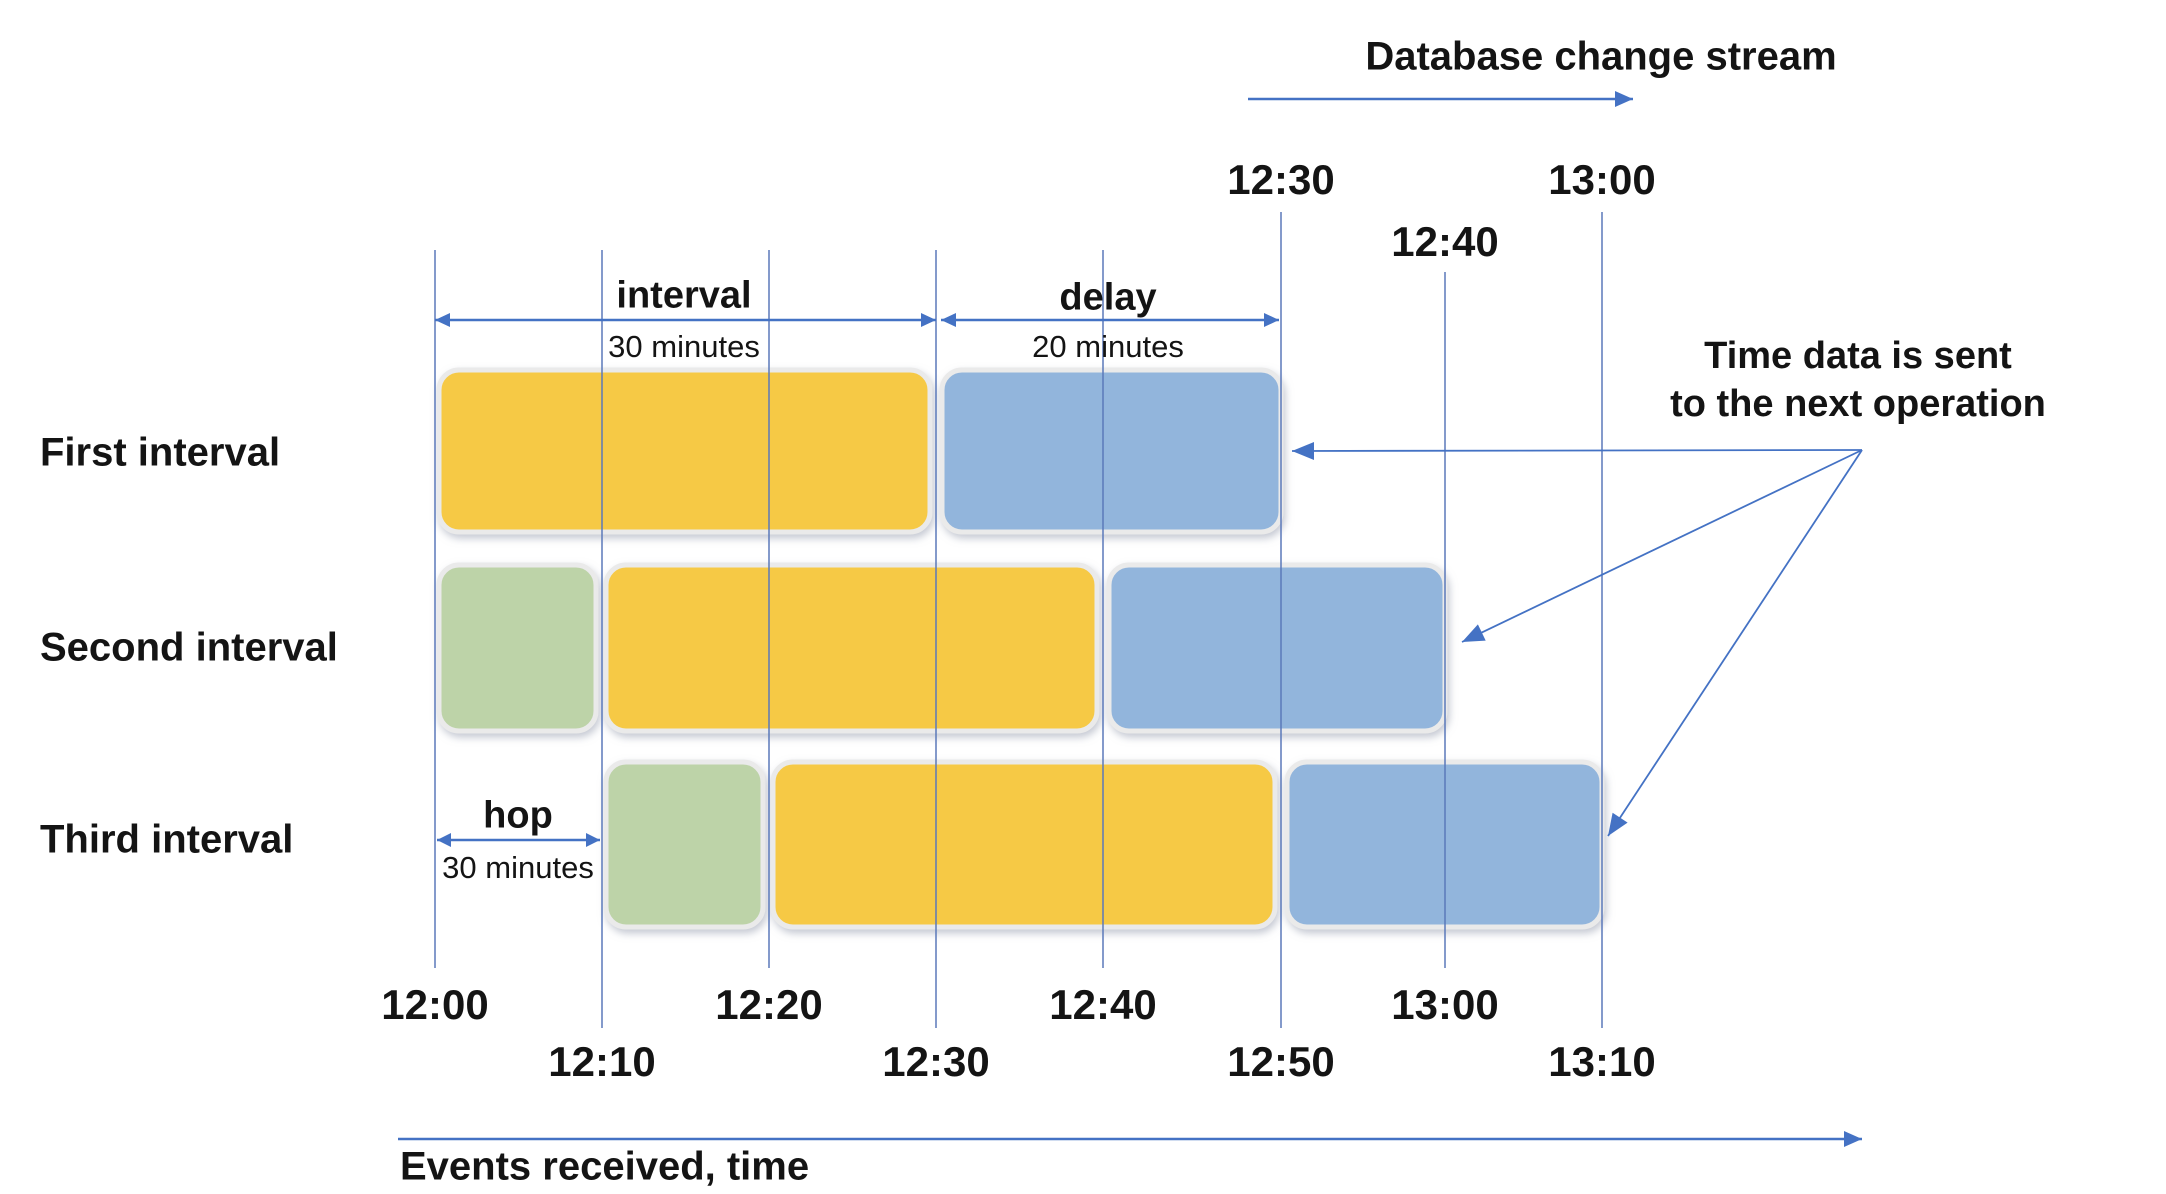 The height and width of the screenshot is (1194, 2166). Describe the element at coordinates (1618, 824) in the screenshot. I see `note-arrow-row3-arrowhead-icon` at that location.